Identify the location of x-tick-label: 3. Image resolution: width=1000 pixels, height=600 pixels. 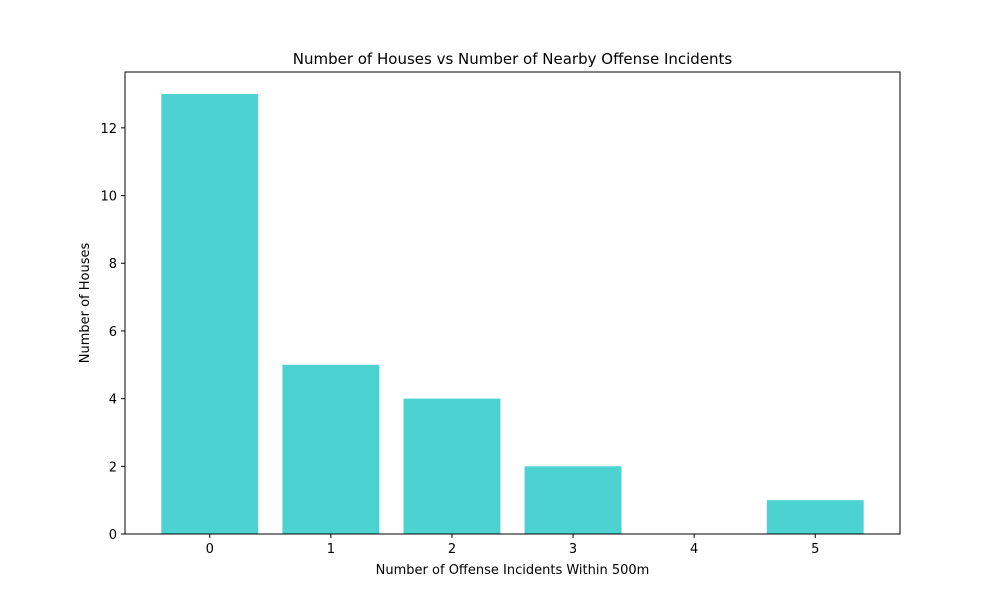
(573, 549).